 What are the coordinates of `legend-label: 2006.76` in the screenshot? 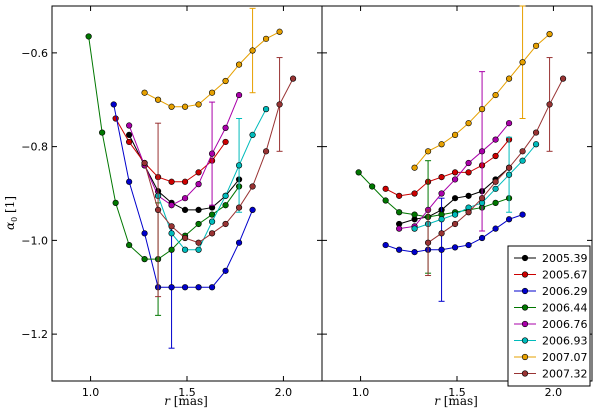 It's located at (565, 324).